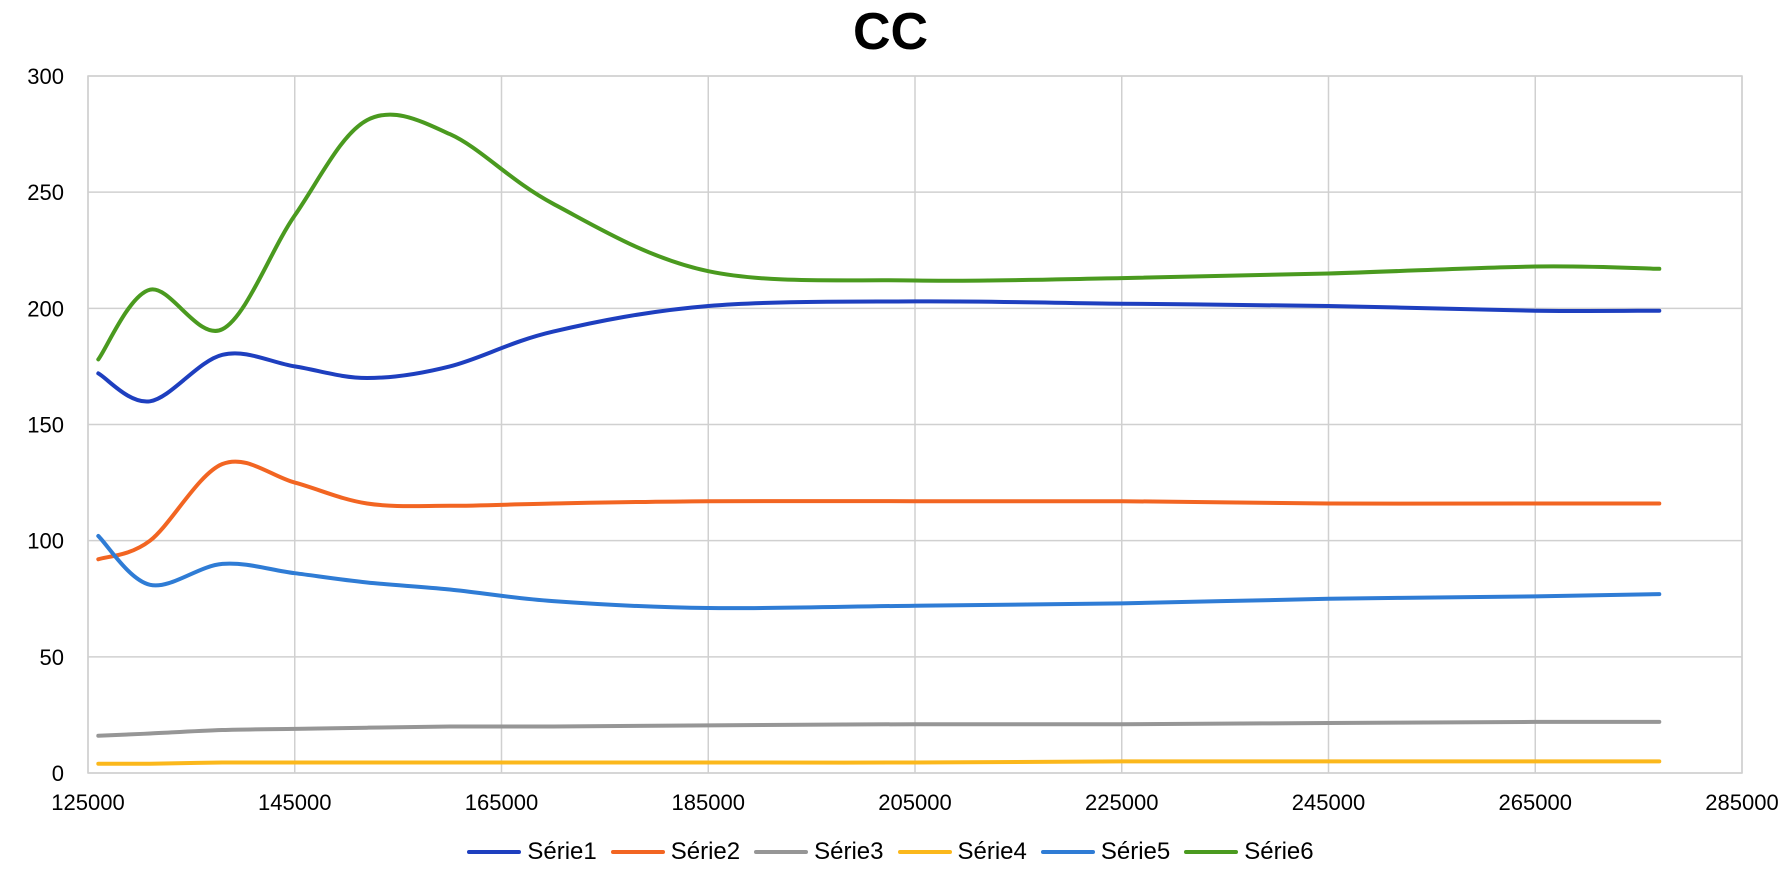  I want to click on y-tick-label: 150, so click(45, 425).